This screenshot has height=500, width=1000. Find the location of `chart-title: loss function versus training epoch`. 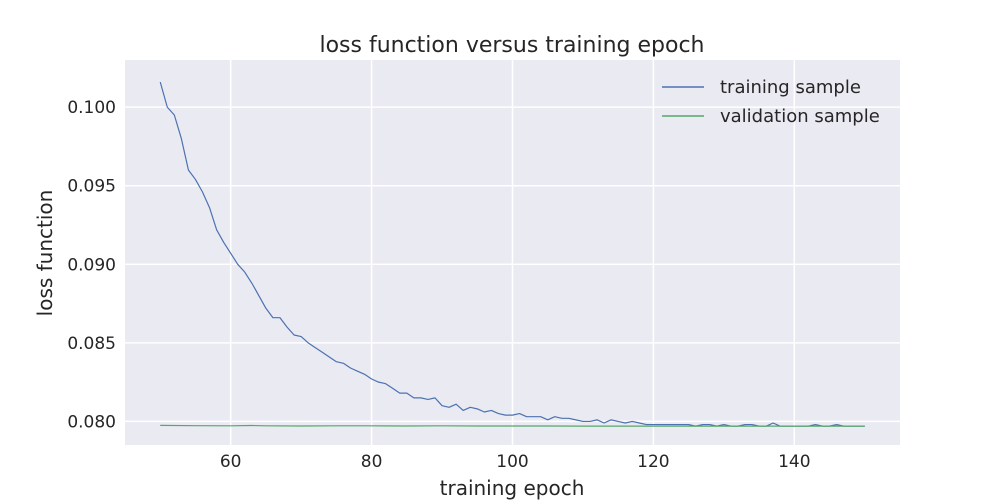

chart-title: loss function versus training epoch is located at coordinates (511, 45).